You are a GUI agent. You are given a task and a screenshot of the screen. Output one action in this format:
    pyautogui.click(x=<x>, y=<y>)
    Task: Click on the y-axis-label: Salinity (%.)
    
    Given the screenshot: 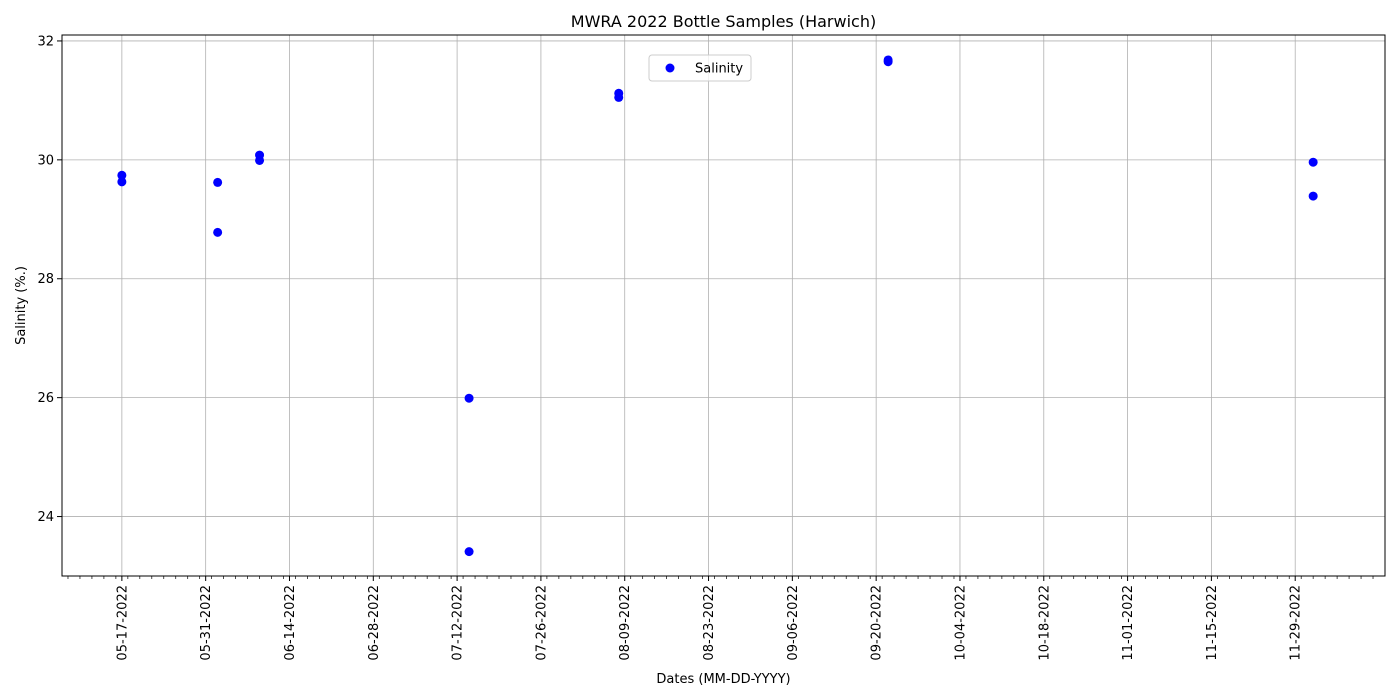 What is the action you would take?
    pyautogui.click(x=21, y=305)
    